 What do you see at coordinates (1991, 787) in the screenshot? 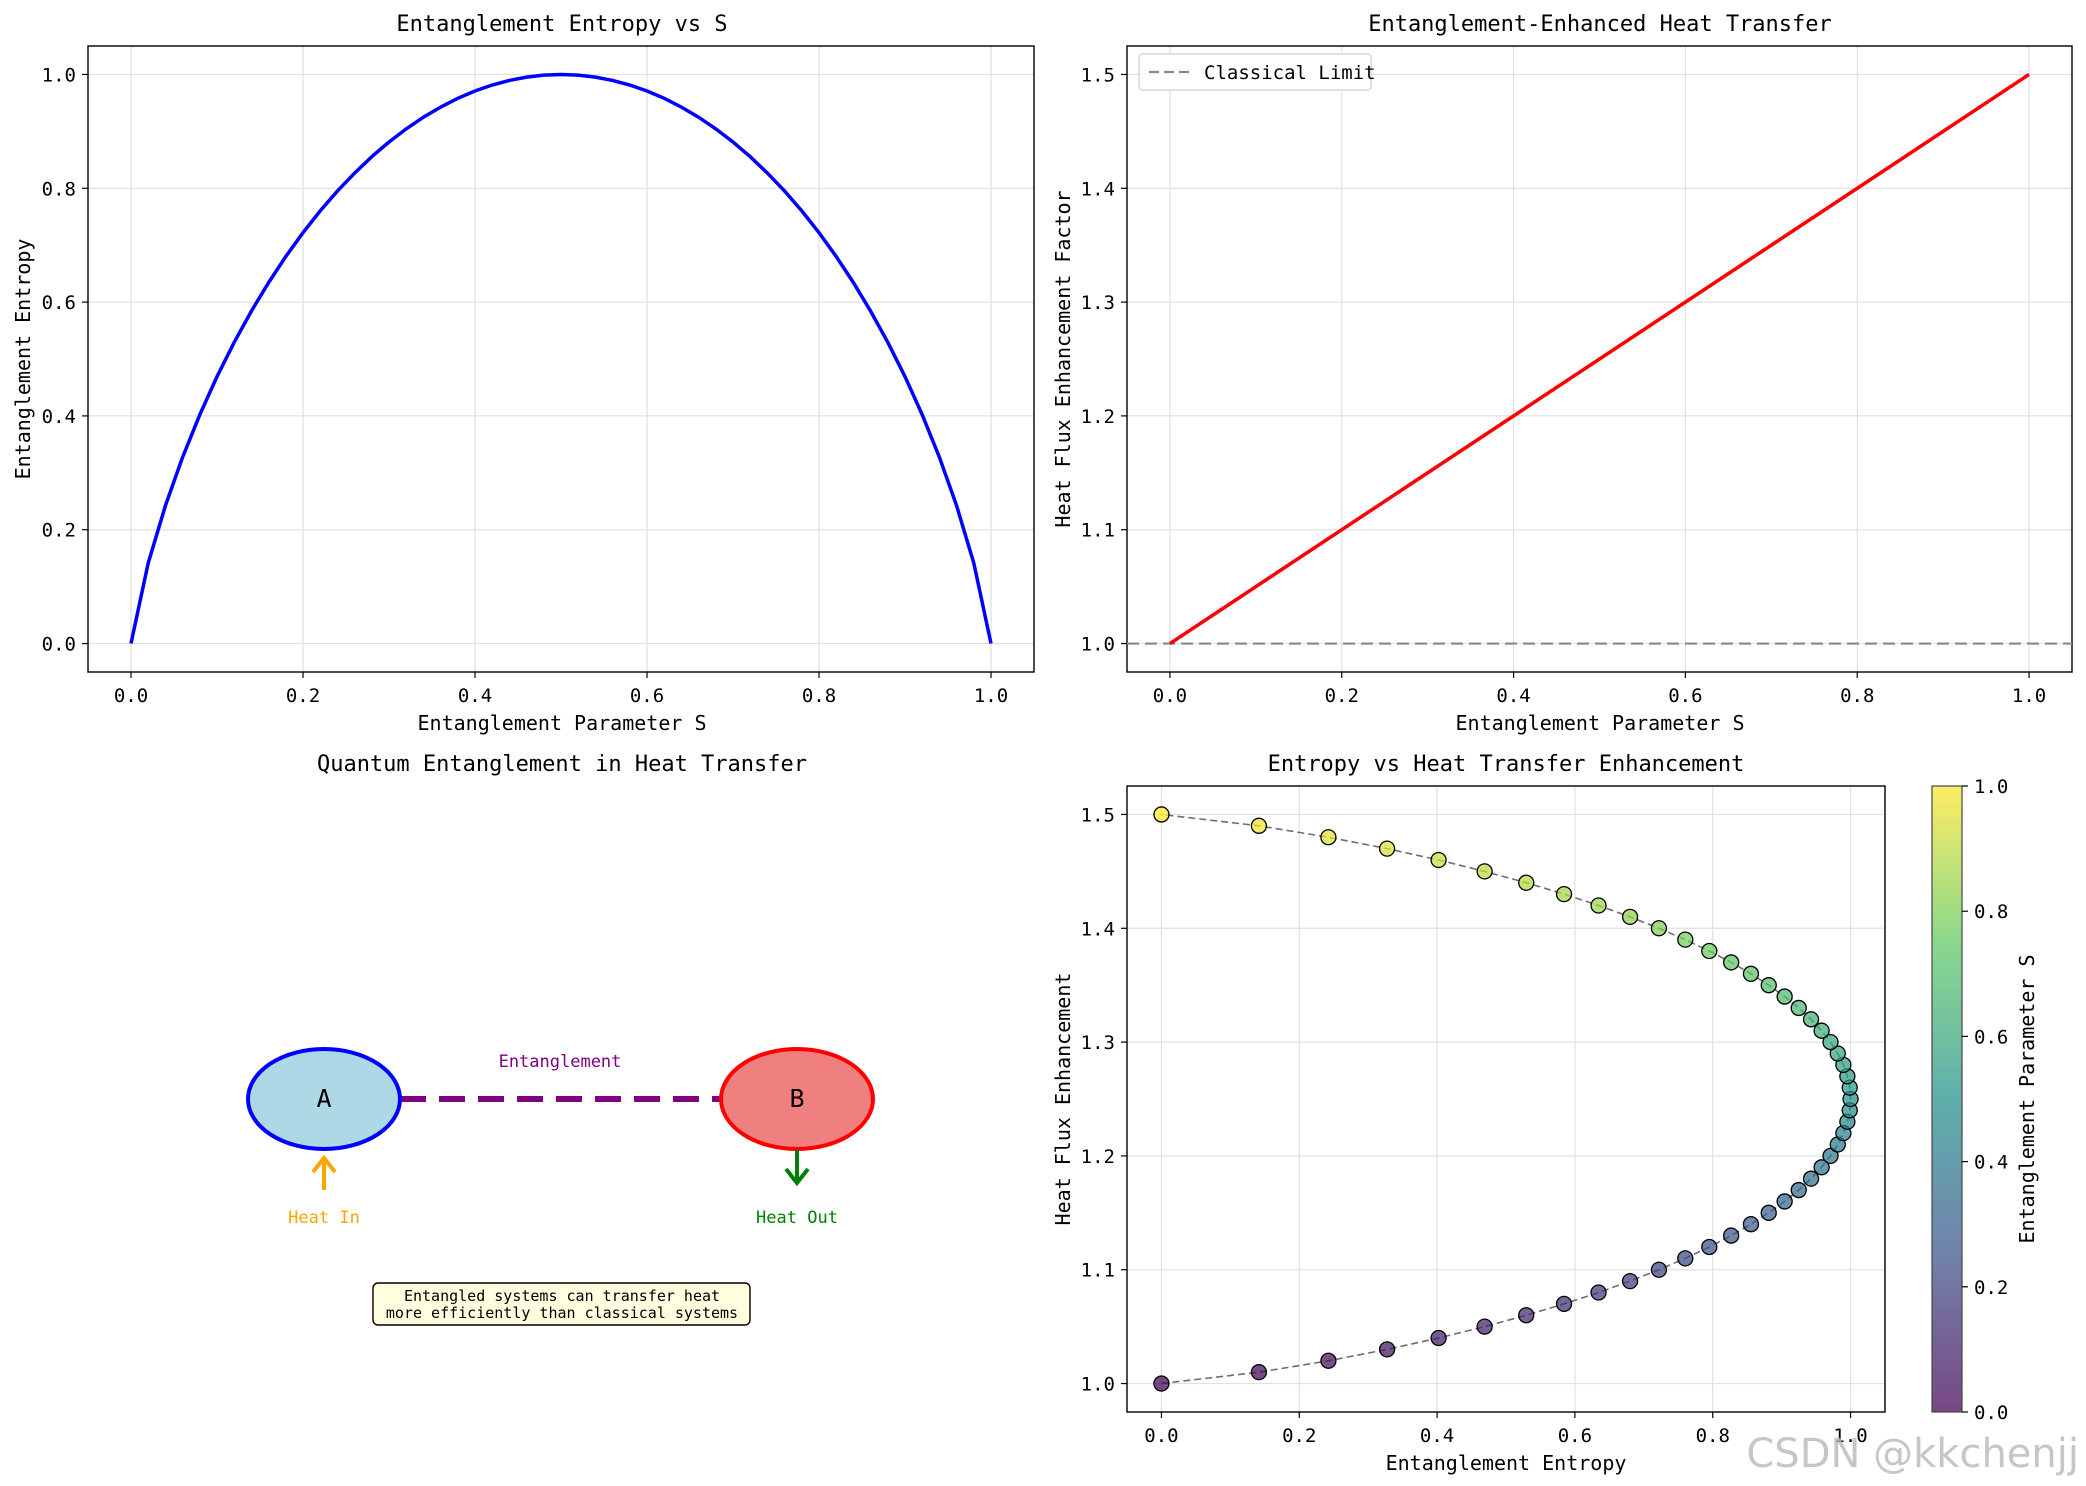
I see `colorbar-tick-label: 1.0` at bounding box center [1991, 787].